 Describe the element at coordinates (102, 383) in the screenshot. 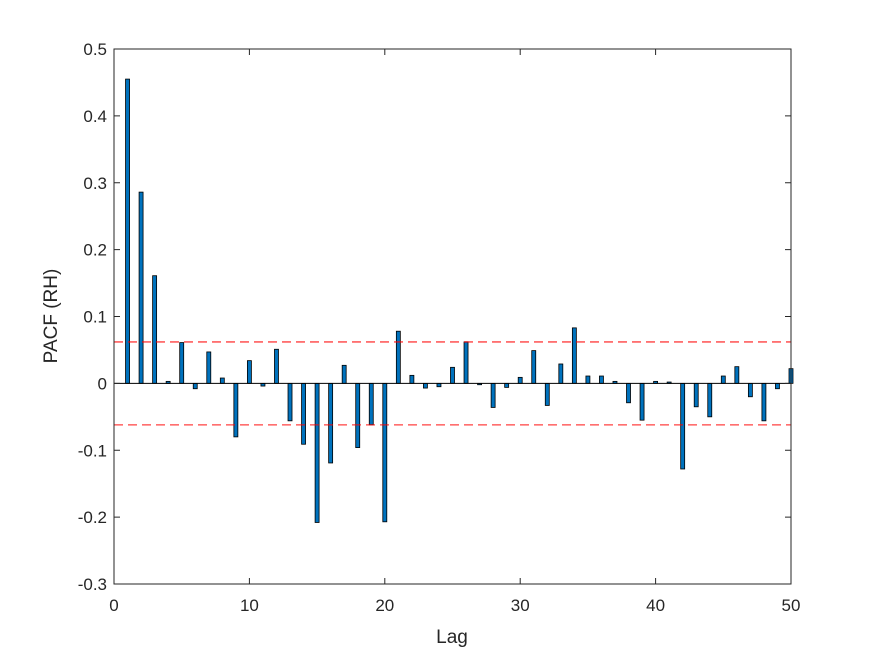

I see `y-tick-label: 0` at that location.